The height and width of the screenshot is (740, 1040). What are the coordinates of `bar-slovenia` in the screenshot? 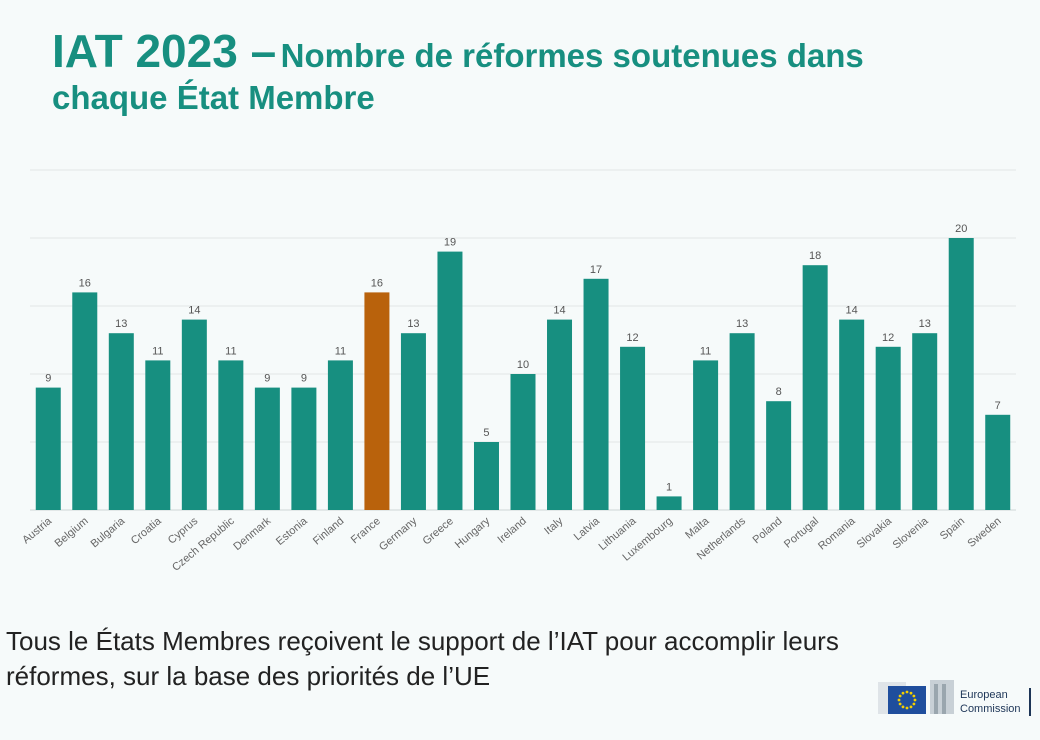 It's located at (925, 421).